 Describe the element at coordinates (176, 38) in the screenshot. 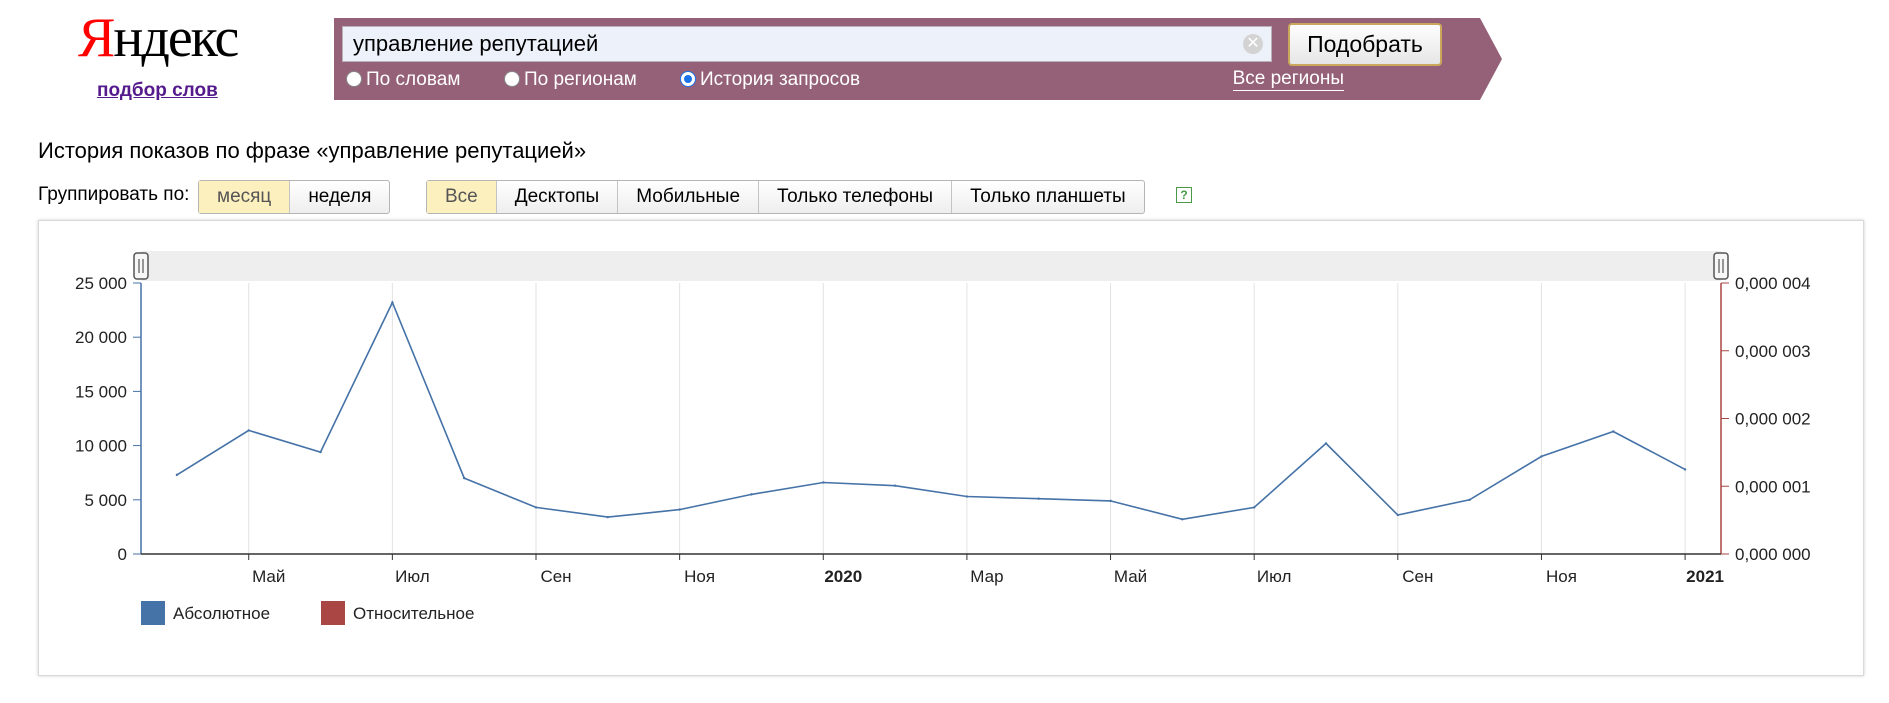

I see `logo-rest: ндекс` at that location.